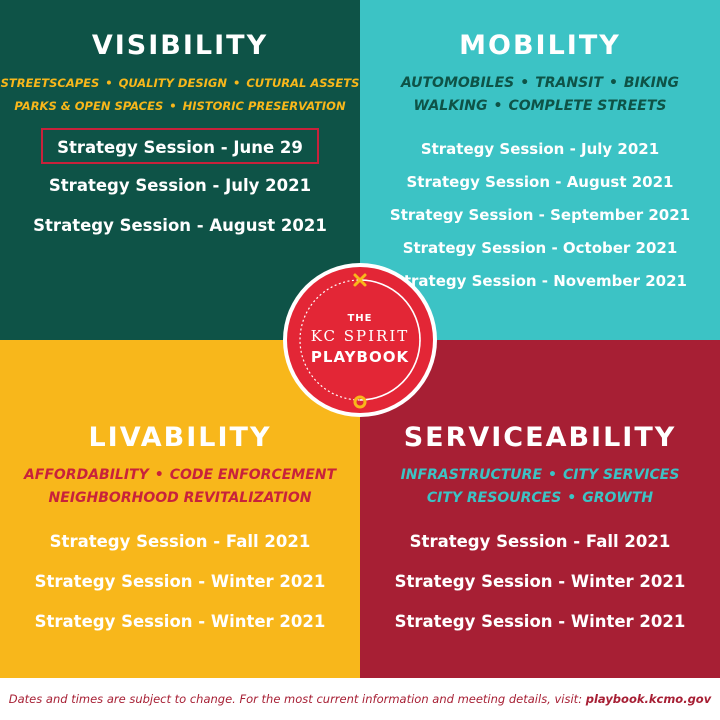  What do you see at coordinates (540, 248) in the screenshot?
I see `session-item: Strategy Session - October 2021` at bounding box center [540, 248].